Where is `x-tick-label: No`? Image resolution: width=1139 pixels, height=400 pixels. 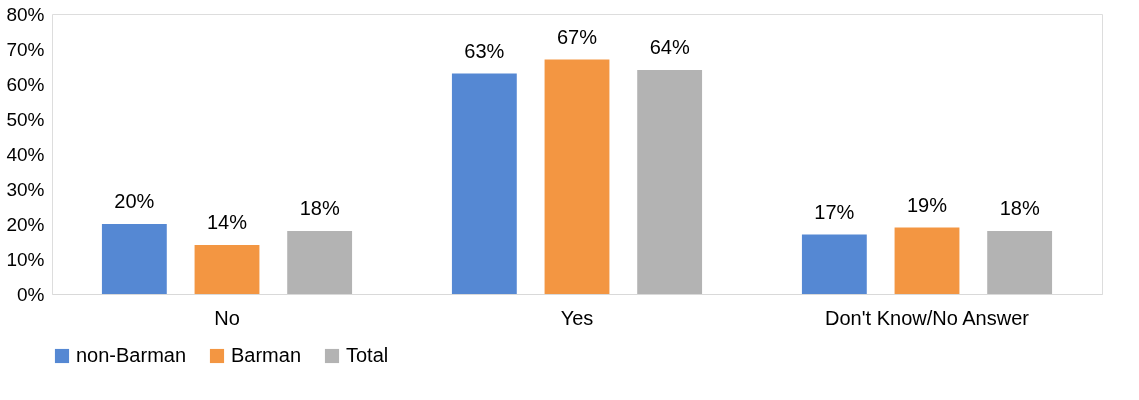
x-tick-label: No is located at coordinates (227, 317).